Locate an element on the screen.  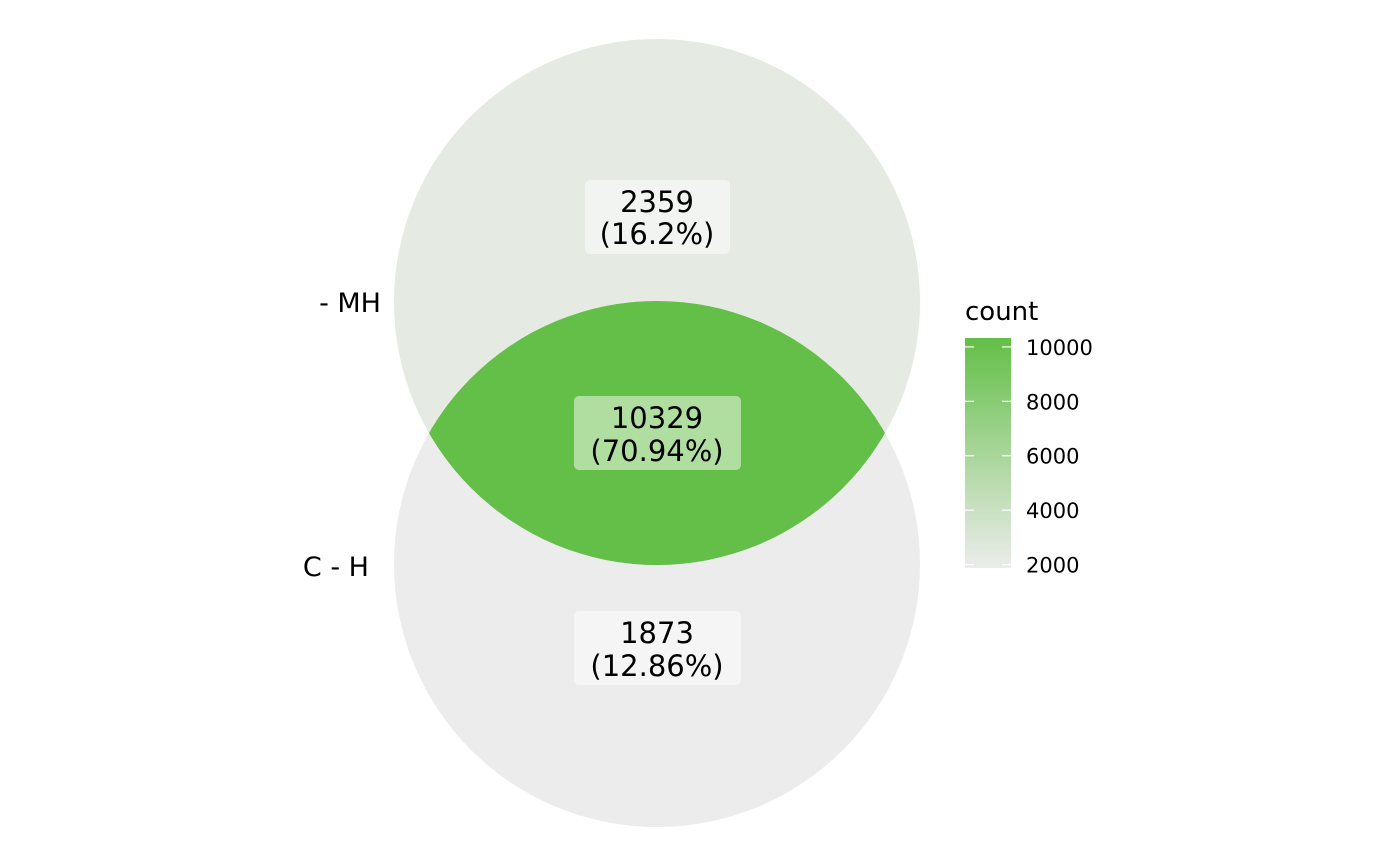
region-count-bottom: 1873 is located at coordinates (657, 633).